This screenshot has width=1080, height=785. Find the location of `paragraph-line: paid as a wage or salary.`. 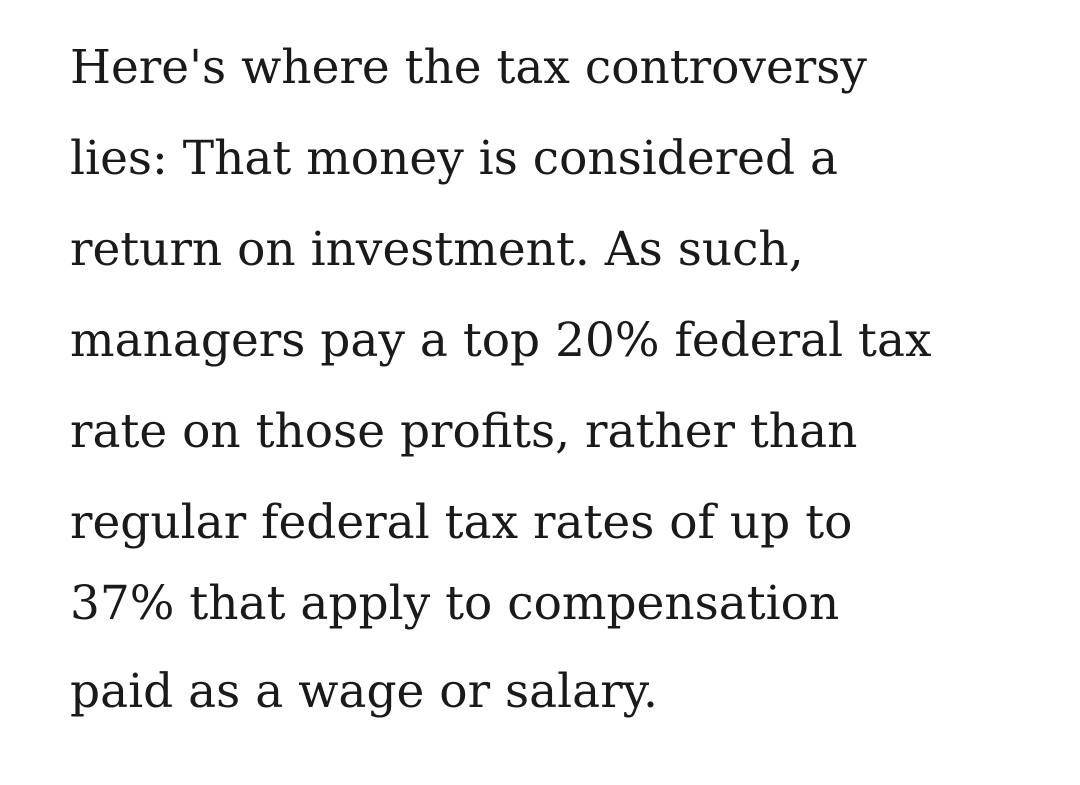

paragraph-line: paid as a wage or salary. is located at coordinates (364, 691).